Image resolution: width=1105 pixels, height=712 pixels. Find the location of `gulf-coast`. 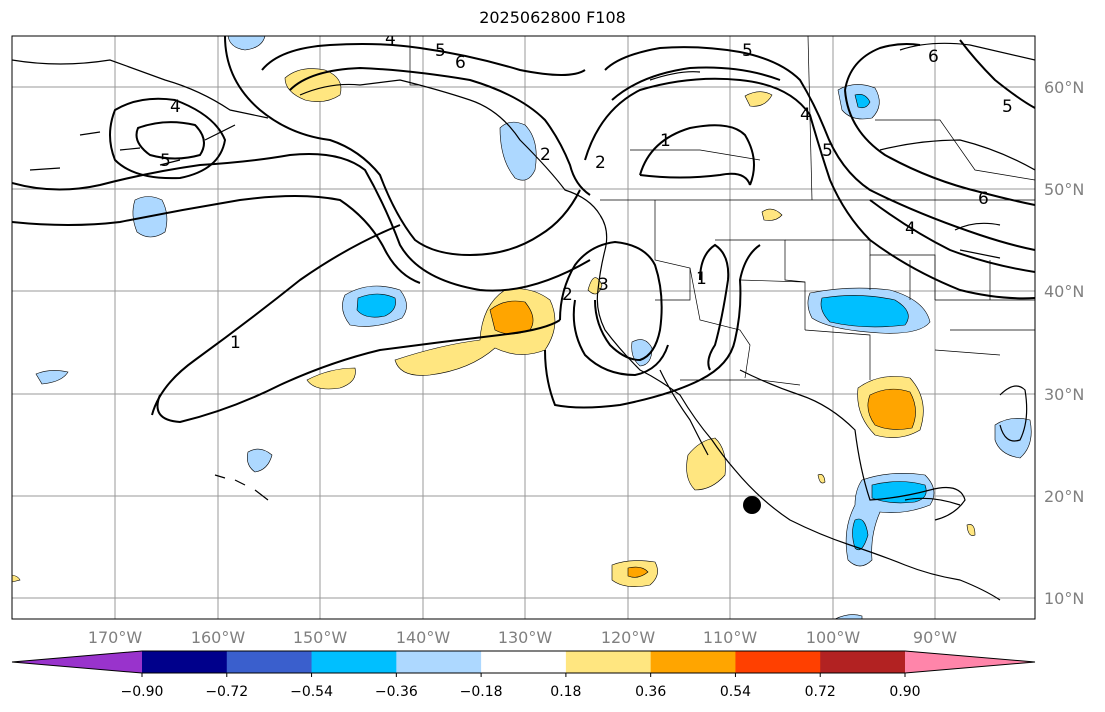

gulf-coast is located at coordinates (852, 445).